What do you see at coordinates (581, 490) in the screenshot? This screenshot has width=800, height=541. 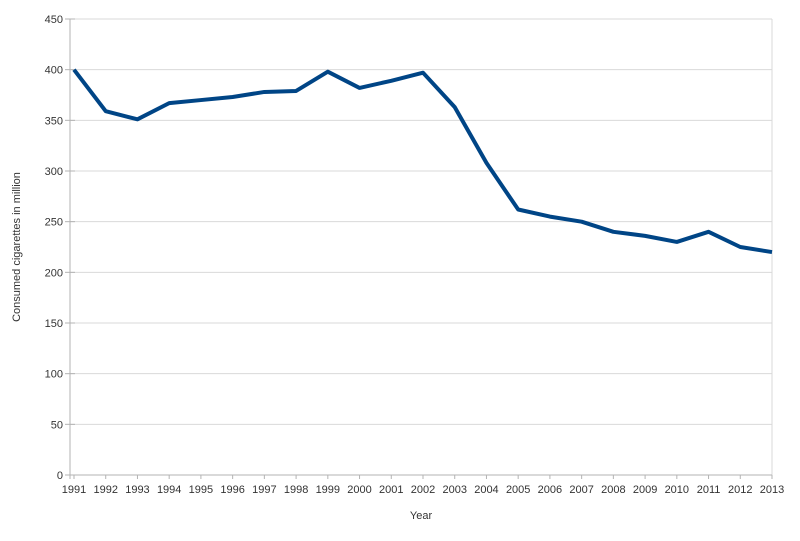 I see `x-tick-label: 2007` at bounding box center [581, 490].